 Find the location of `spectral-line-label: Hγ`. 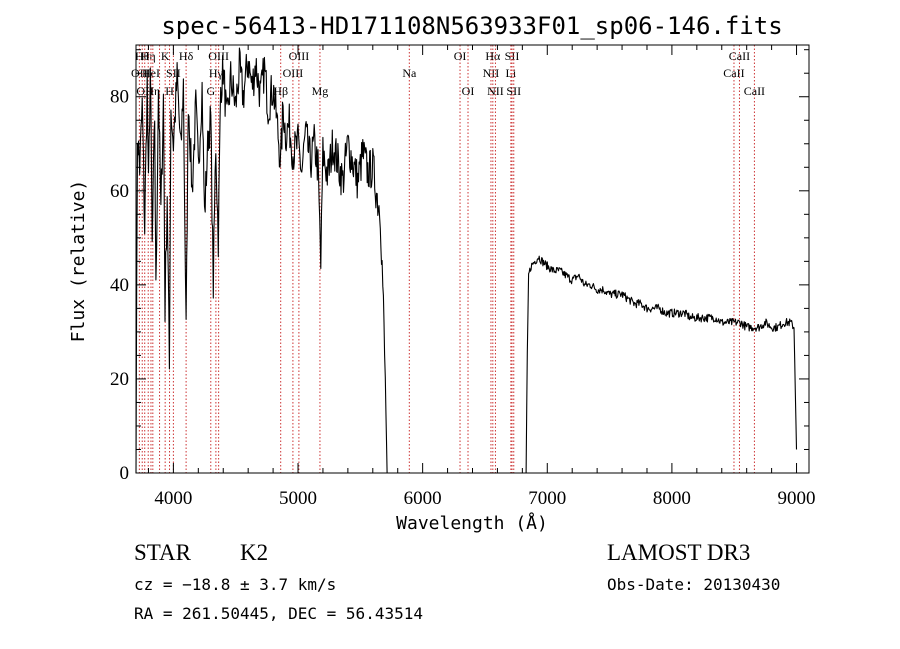

spectral-line-label: Hγ is located at coordinates (216, 73).